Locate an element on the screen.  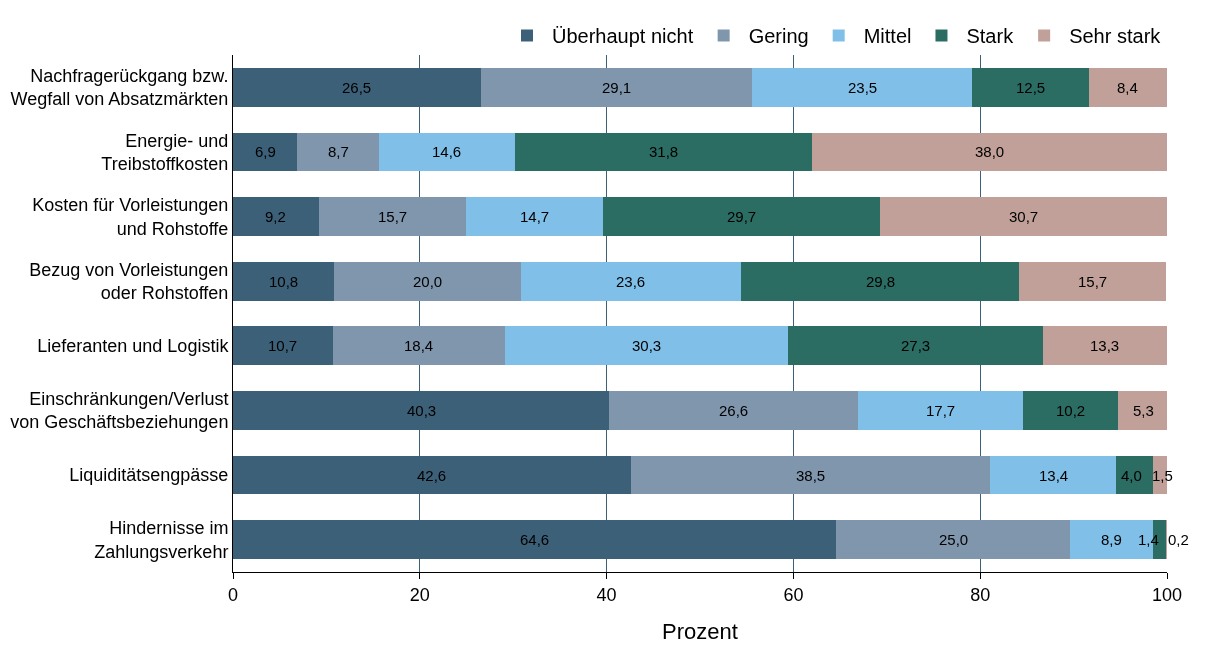
data-label: 6,9 is located at coordinates (265, 151).